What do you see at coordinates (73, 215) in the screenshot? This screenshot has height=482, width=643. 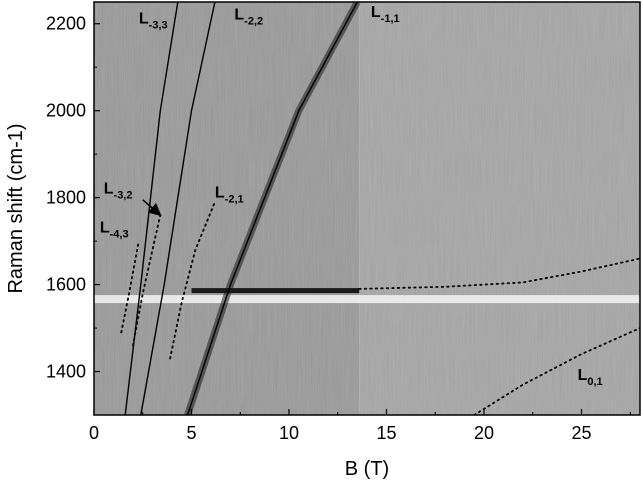 I see `y-axis: 1400 1600 1800 2000 2200` at bounding box center [73, 215].